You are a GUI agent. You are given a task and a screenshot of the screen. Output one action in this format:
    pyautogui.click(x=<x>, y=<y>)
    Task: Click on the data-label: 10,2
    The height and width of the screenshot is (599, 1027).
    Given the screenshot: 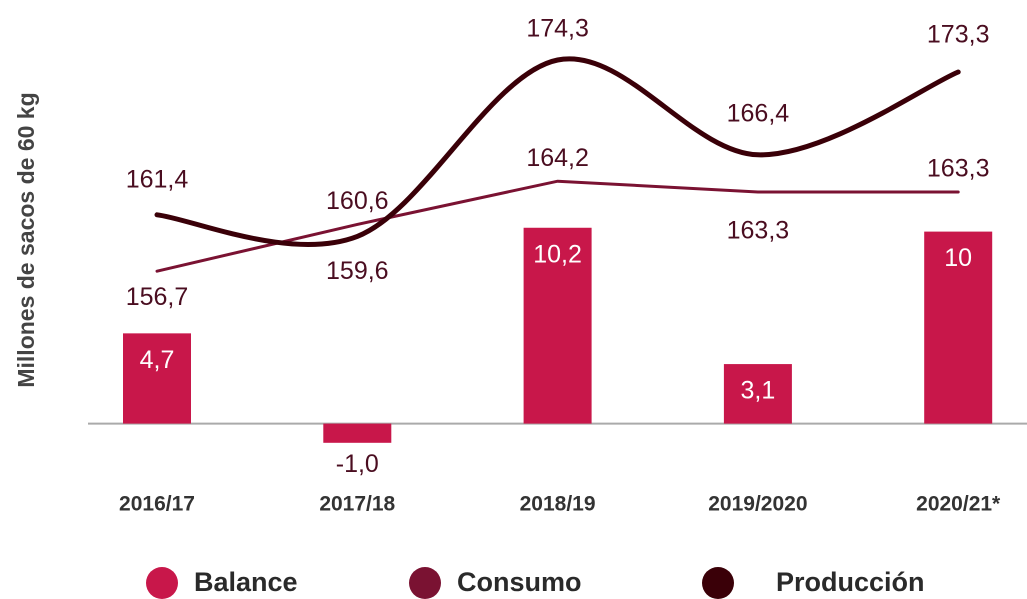 What is the action you would take?
    pyautogui.click(x=557, y=254)
    